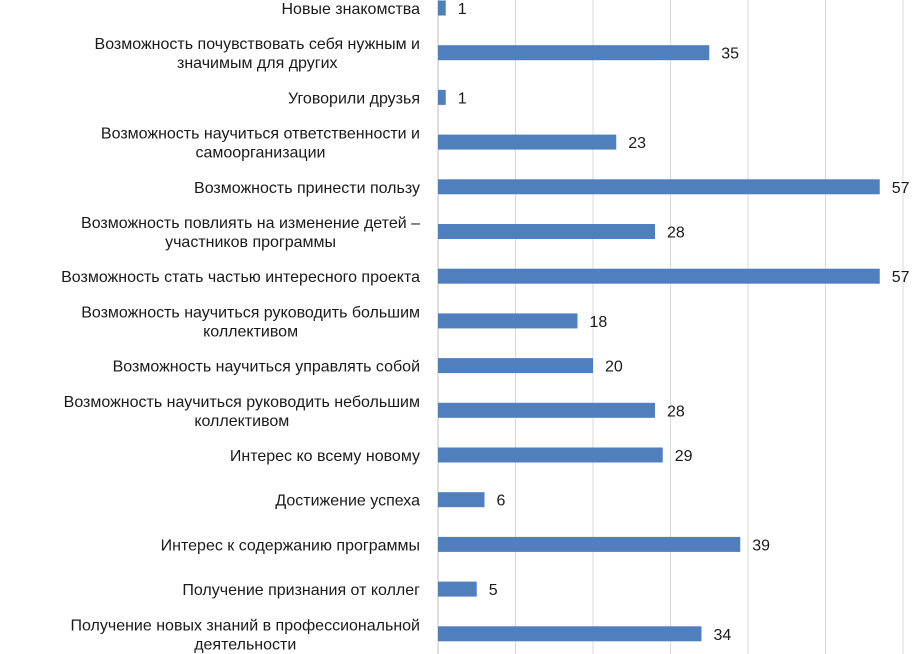 This screenshot has width=914, height=654. What do you see at coordinates (257, 63) in the screenshot?
I see `category-label: значимым для других` at bounding box center [257, 63].